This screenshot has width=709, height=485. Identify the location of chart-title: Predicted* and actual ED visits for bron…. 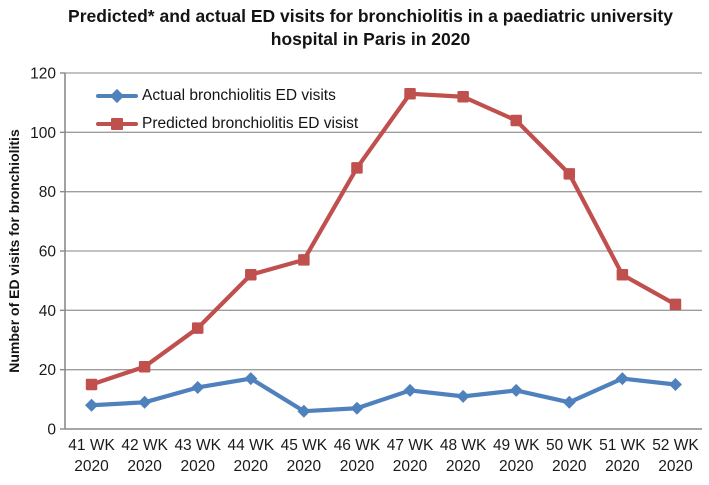
(354, 28).